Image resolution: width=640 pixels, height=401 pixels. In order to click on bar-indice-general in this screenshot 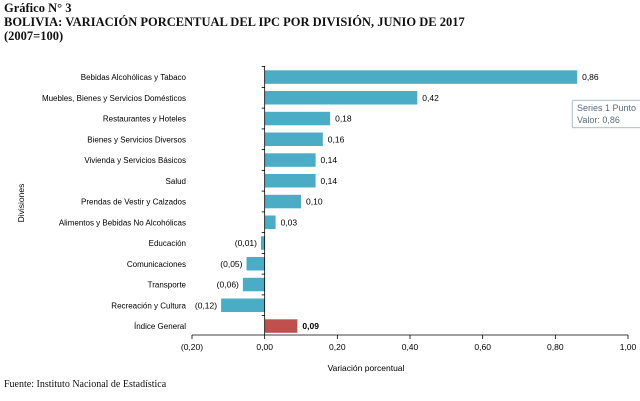, I will do `click(281, 326)`.